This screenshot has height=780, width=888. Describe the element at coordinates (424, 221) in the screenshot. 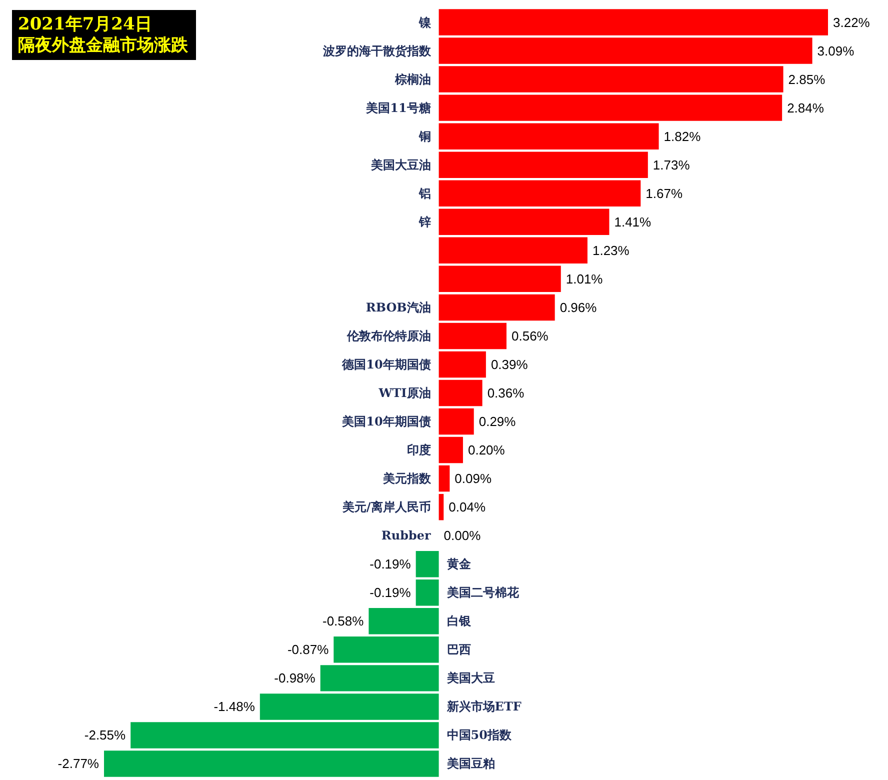

I see `y-tick-label: 锌` at that location.